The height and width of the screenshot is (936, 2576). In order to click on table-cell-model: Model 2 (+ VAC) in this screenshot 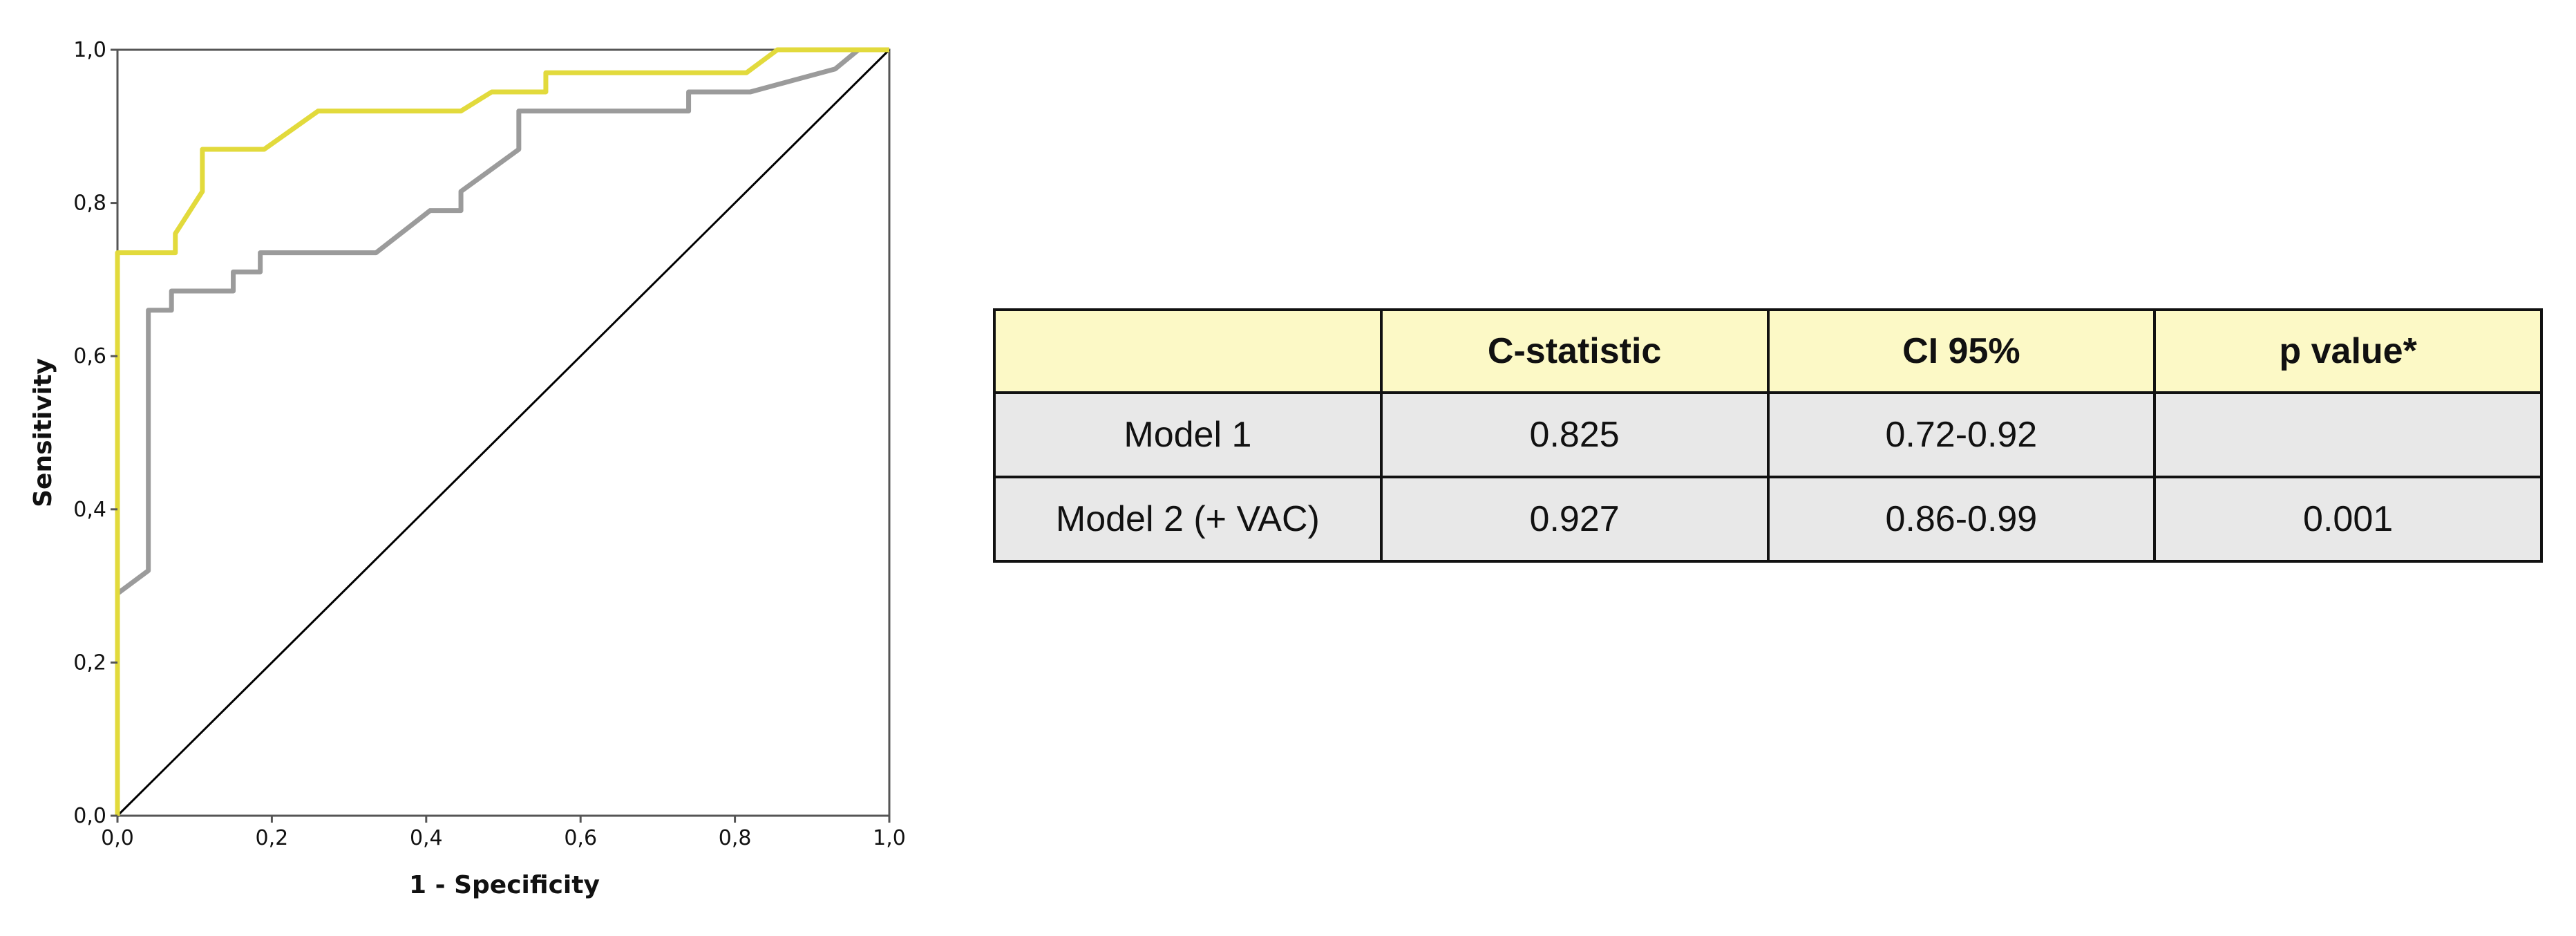, I will do `click(1188, 519)`.